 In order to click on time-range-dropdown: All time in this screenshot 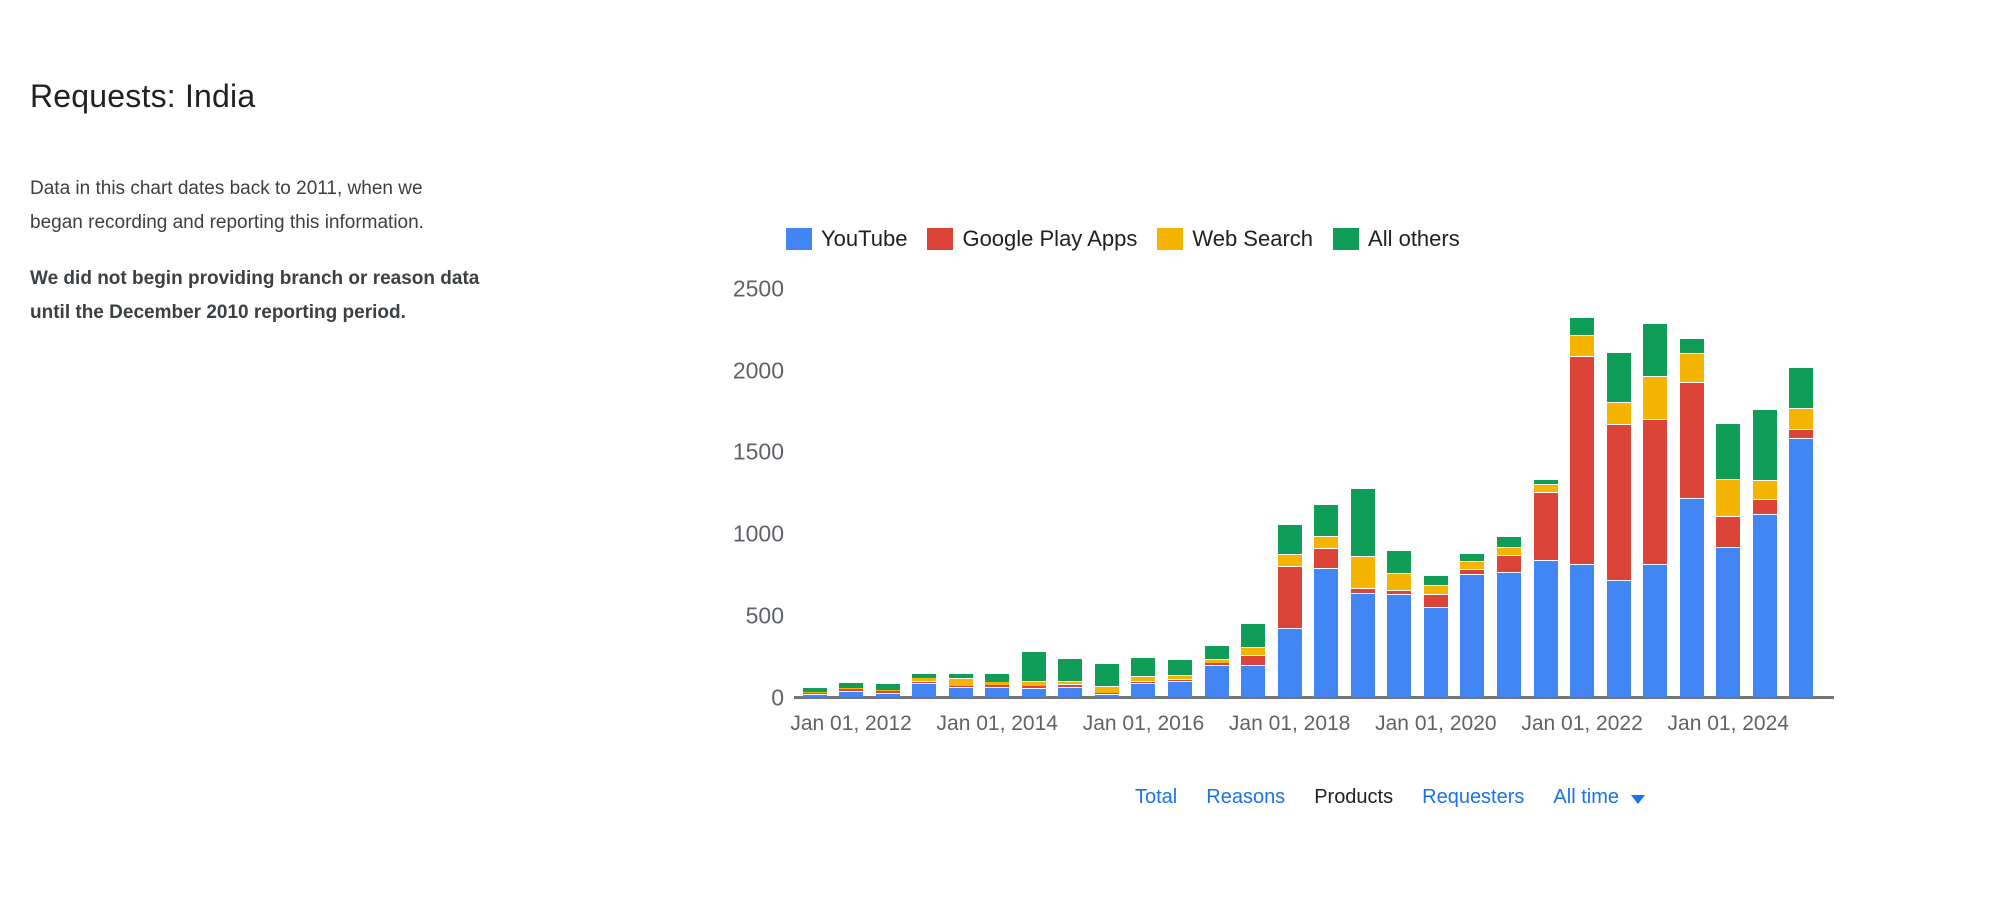, I will do `click(1599, 797)`.